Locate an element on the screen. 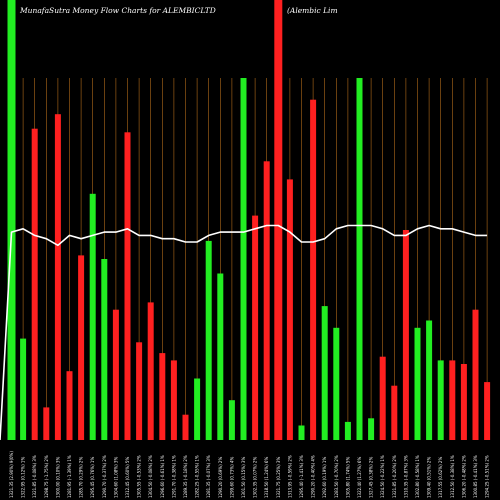  x-tick-label: 1299.60 (0.73%) 4% is located at coordinates (231, 477).